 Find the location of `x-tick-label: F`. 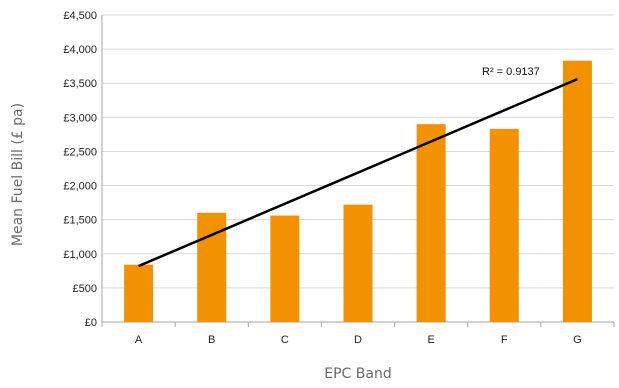

x-tick-label: F is located at coordinates (504, 340).